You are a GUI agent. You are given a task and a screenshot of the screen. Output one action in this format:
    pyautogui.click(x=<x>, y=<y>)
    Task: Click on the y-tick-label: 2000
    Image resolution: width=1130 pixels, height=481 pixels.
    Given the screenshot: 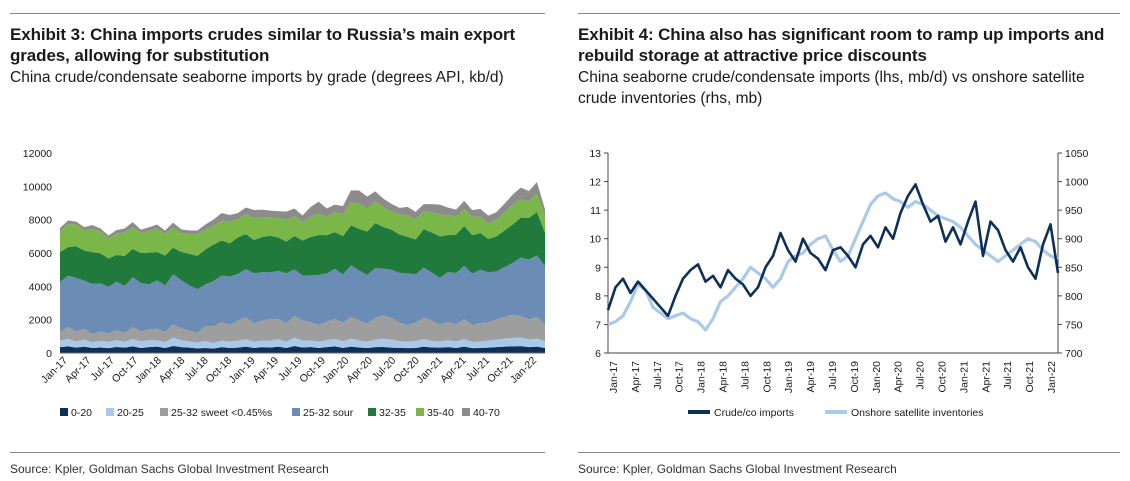 What is the action you would take?
    pyautogui.click(x=41, y=321)
    